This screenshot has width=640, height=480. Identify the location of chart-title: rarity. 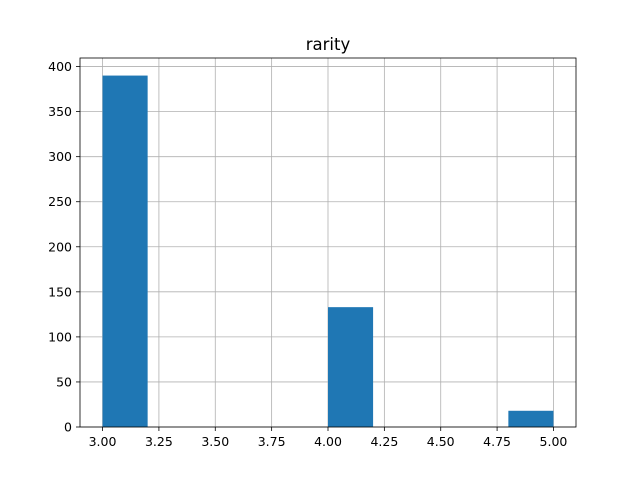
(328, 44).